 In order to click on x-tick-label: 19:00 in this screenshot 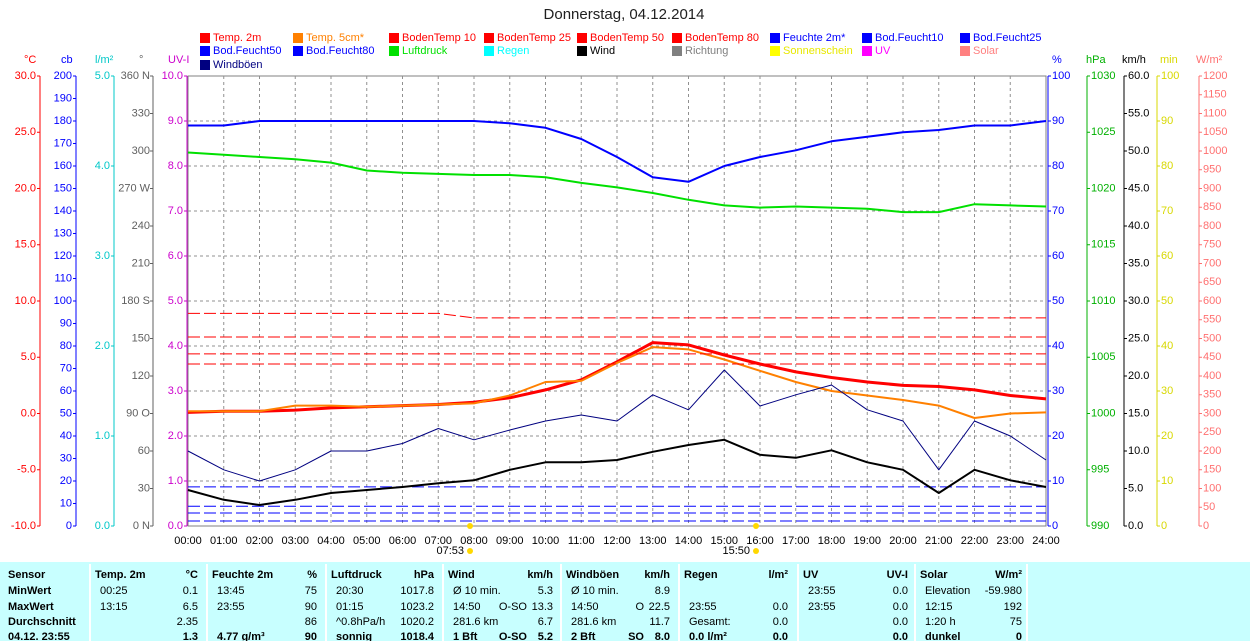, I will do `click(867, 541)`.